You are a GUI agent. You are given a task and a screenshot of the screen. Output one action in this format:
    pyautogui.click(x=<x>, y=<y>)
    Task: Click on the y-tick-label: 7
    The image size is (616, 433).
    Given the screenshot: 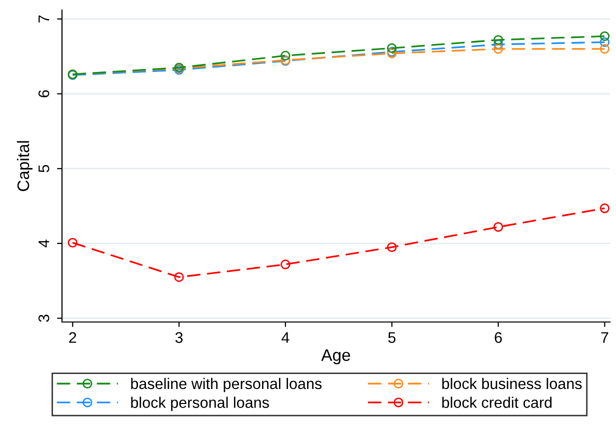 What is the action you would take?
    pyautogui.click(x=44, y=18)
    